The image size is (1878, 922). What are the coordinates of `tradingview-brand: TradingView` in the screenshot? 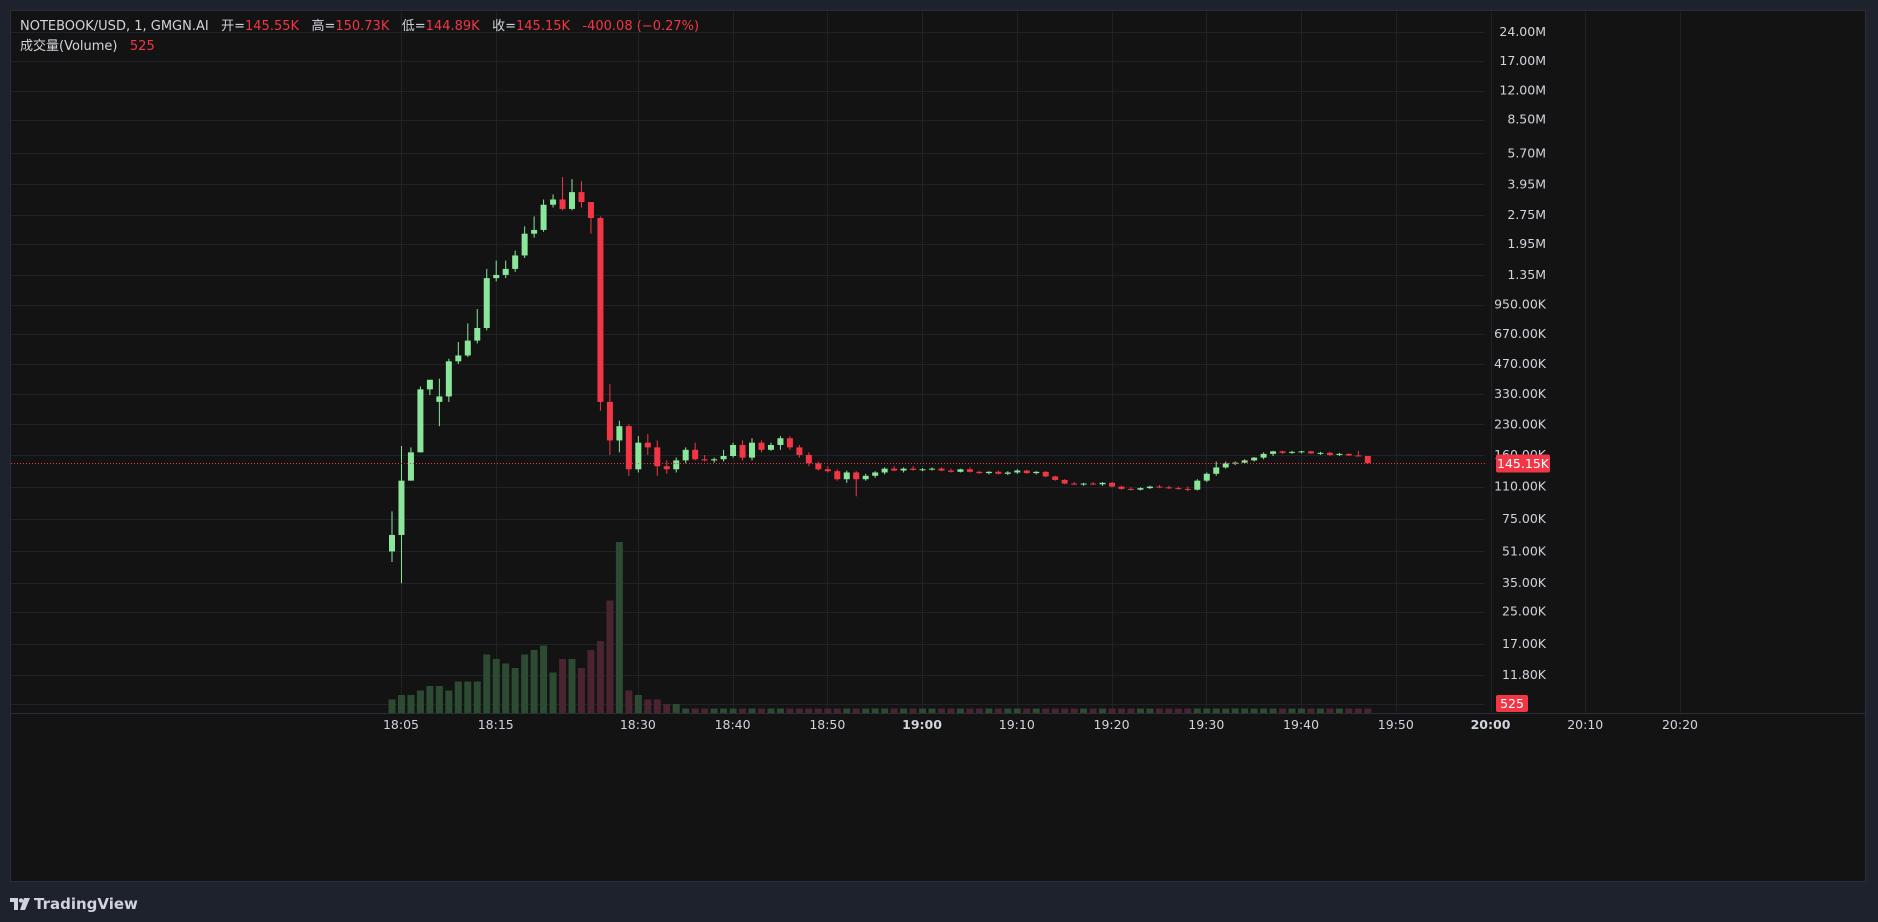 It's located at (74, 904).